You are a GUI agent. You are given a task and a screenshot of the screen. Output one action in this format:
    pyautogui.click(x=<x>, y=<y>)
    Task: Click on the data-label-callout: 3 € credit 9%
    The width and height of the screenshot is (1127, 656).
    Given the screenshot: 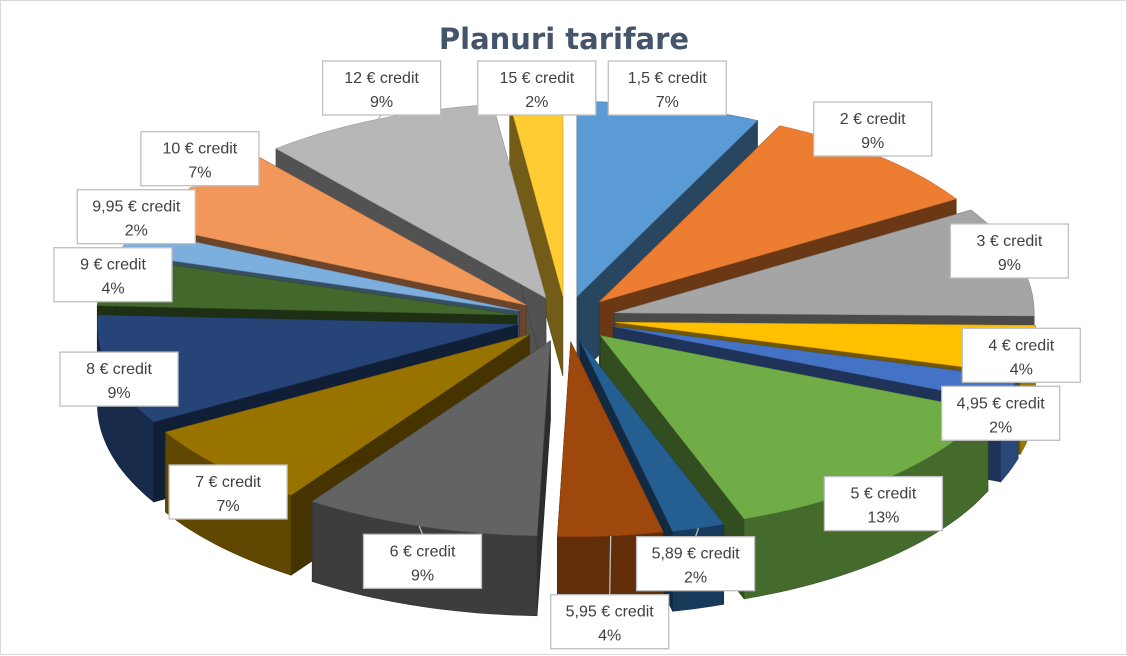 What is the action you would take?
    pyautogui.click(x=1009, y=251)
    